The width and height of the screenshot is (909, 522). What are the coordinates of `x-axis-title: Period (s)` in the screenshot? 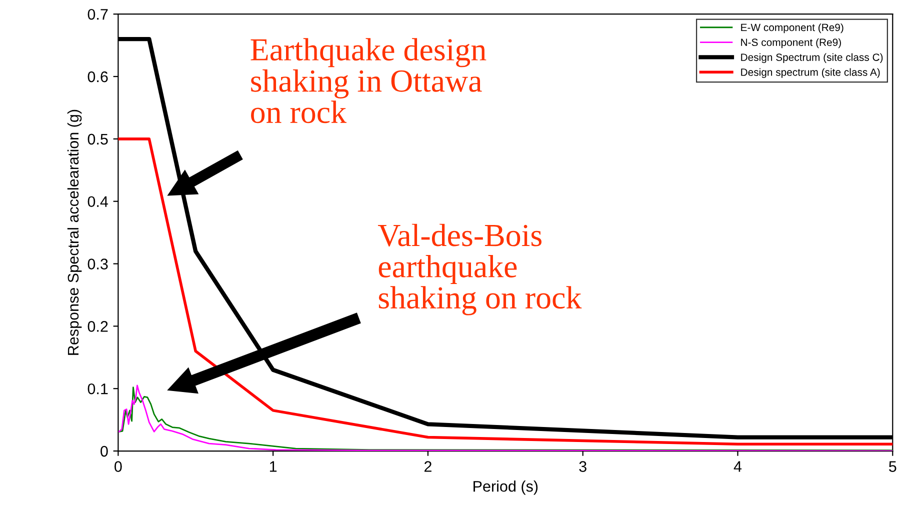 It's located at (506, 487).